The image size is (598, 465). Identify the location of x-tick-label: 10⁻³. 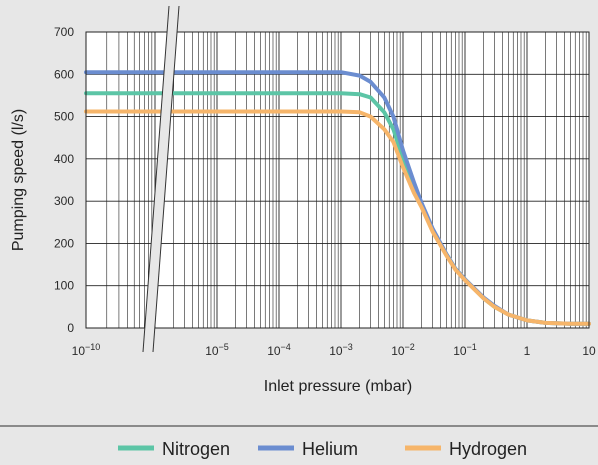
(341, 350).